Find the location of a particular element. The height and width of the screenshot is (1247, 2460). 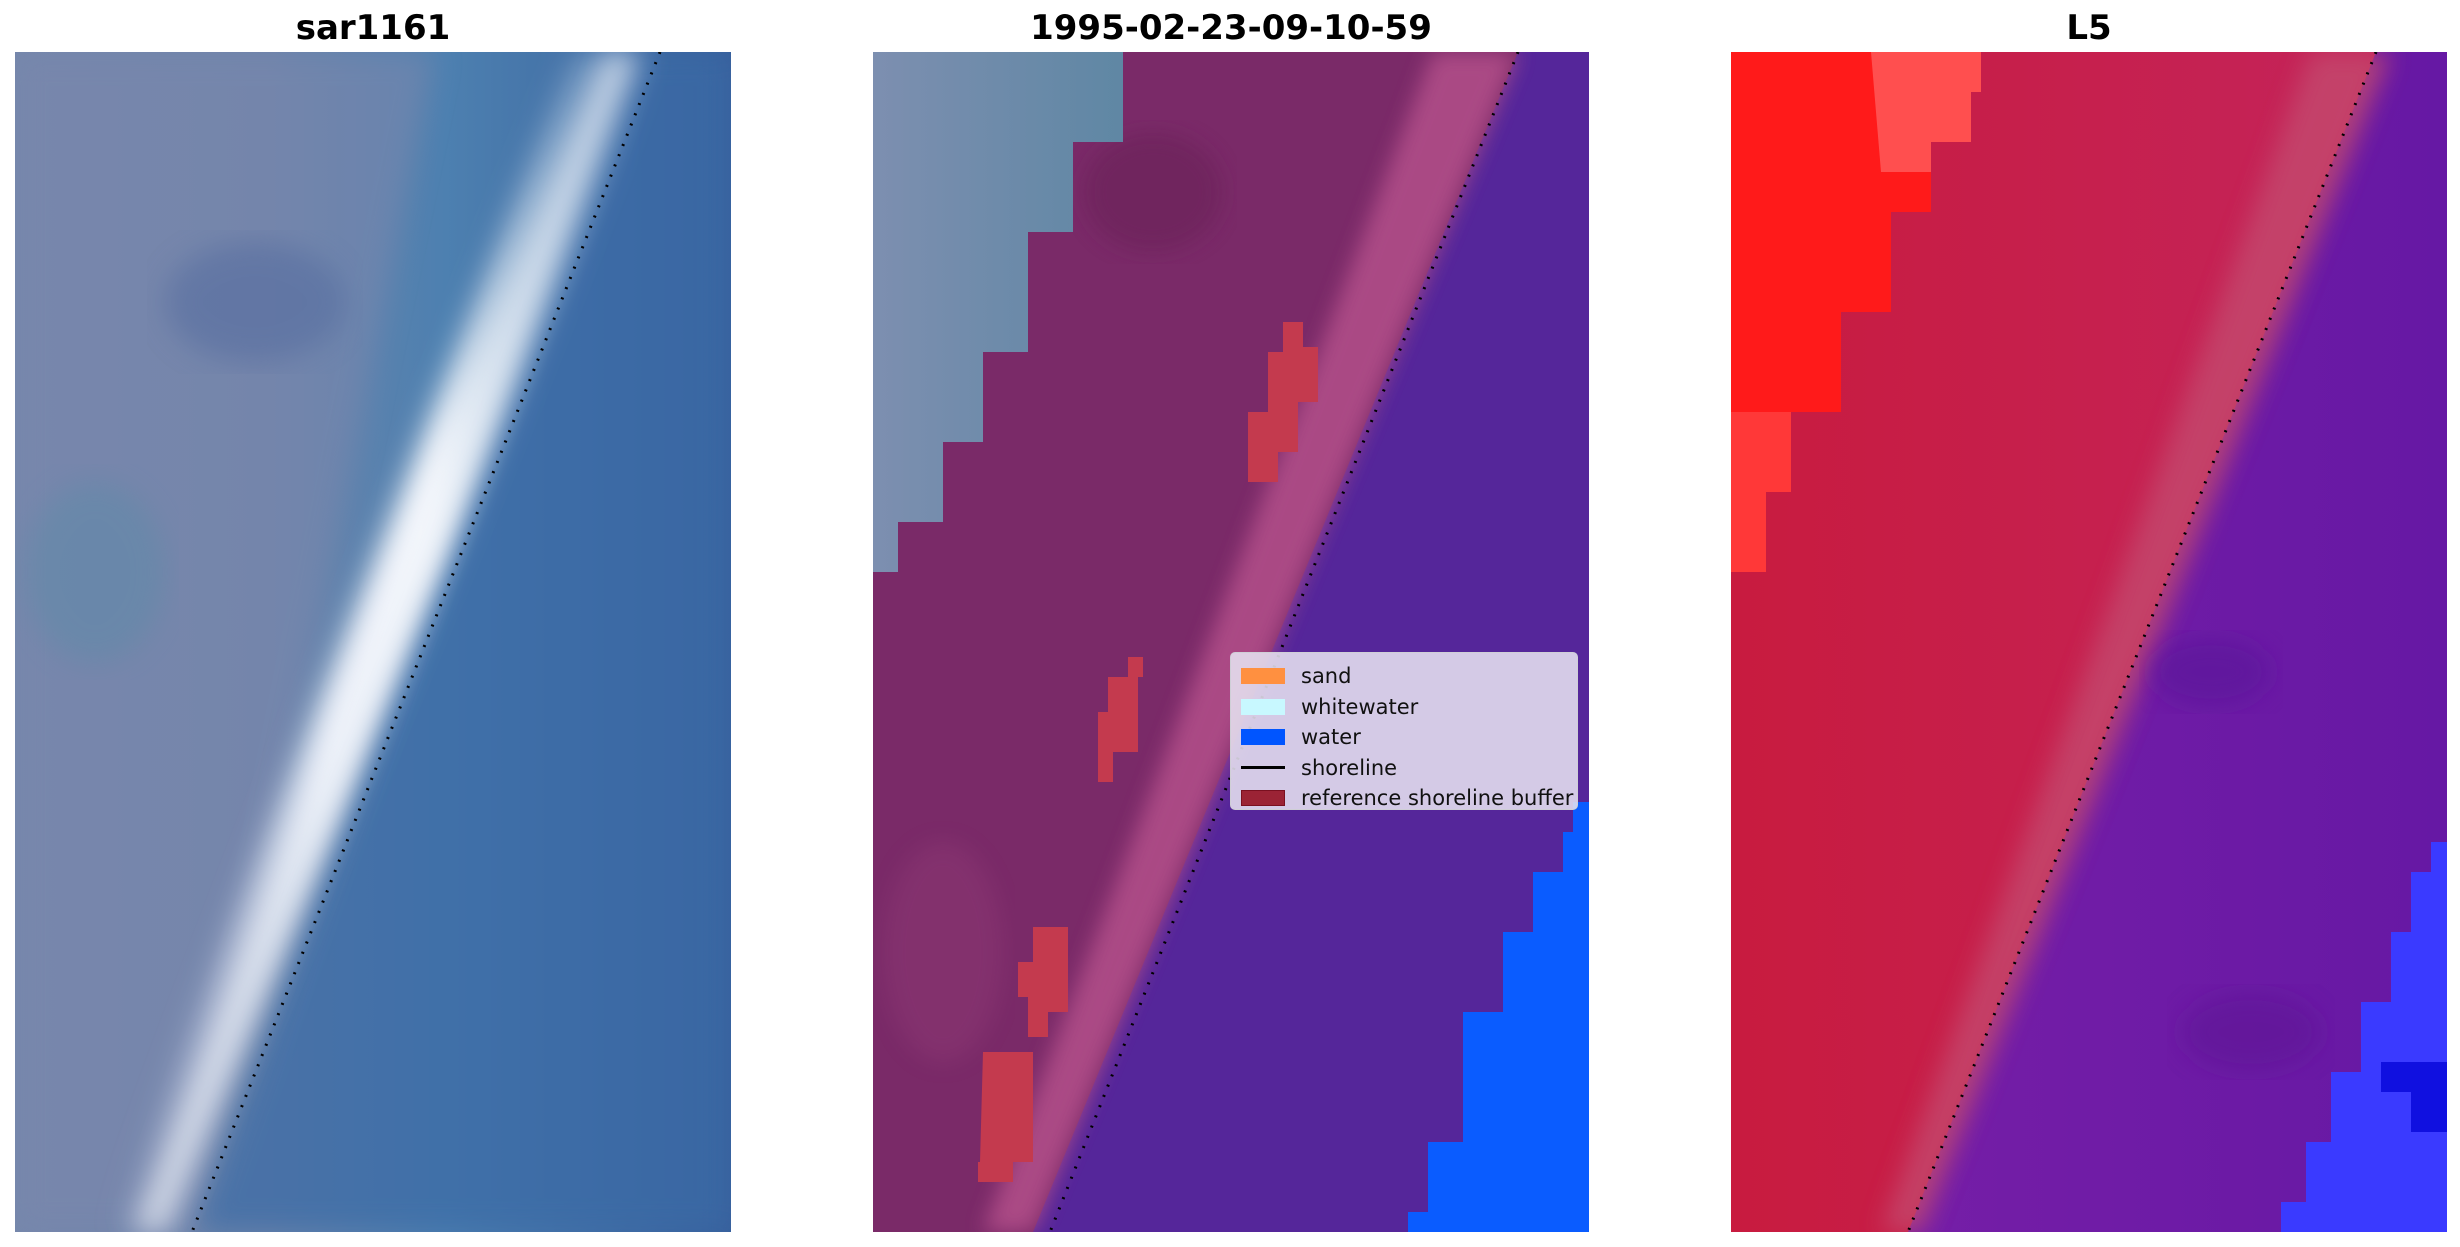

legend-label: sand is located at coordinates (1326, 676).